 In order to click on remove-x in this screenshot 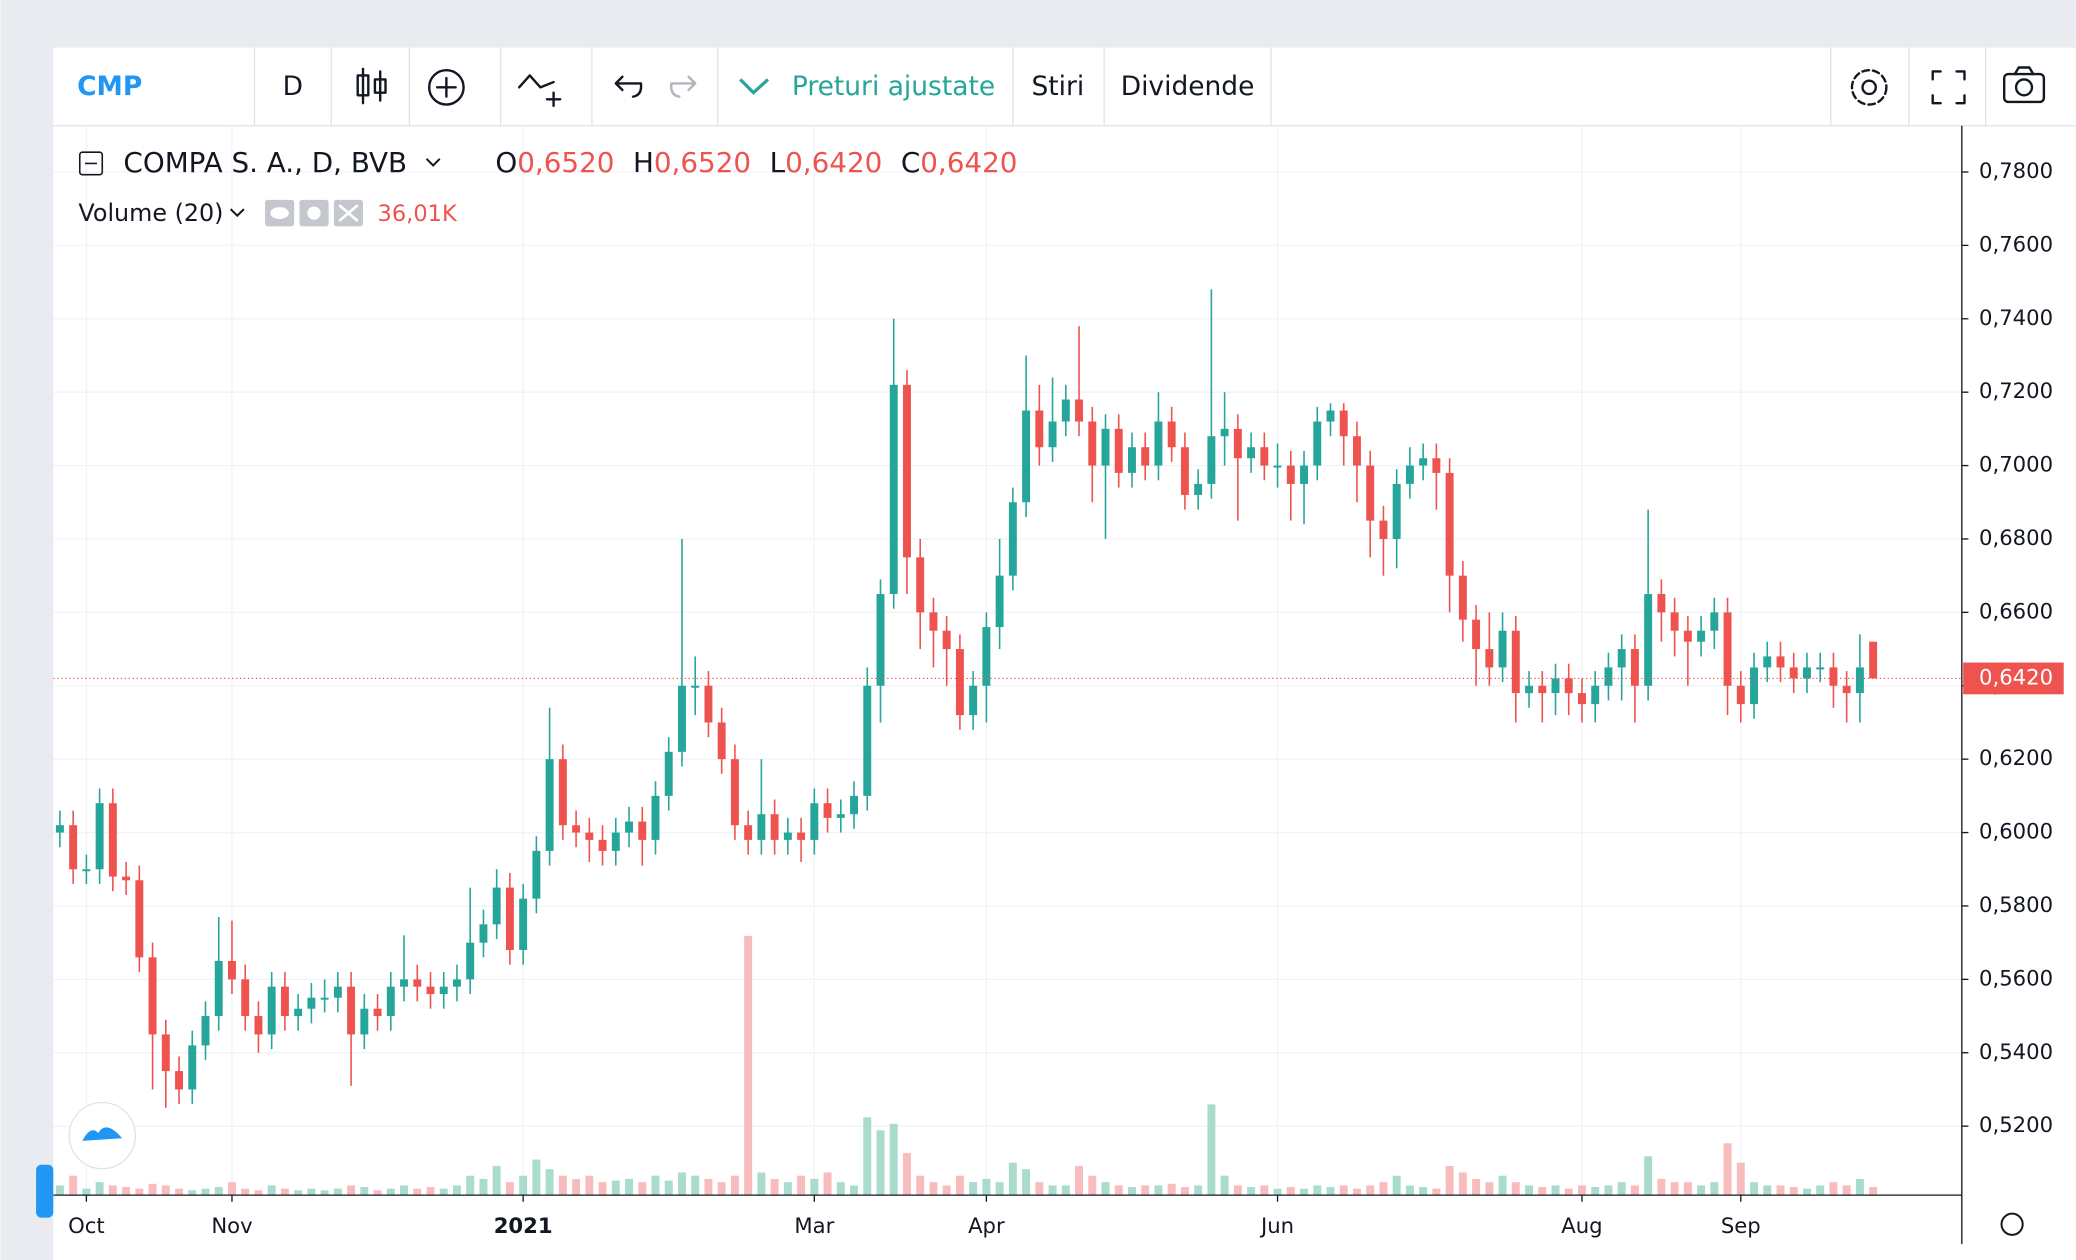, I will do `click(348, 213)`.